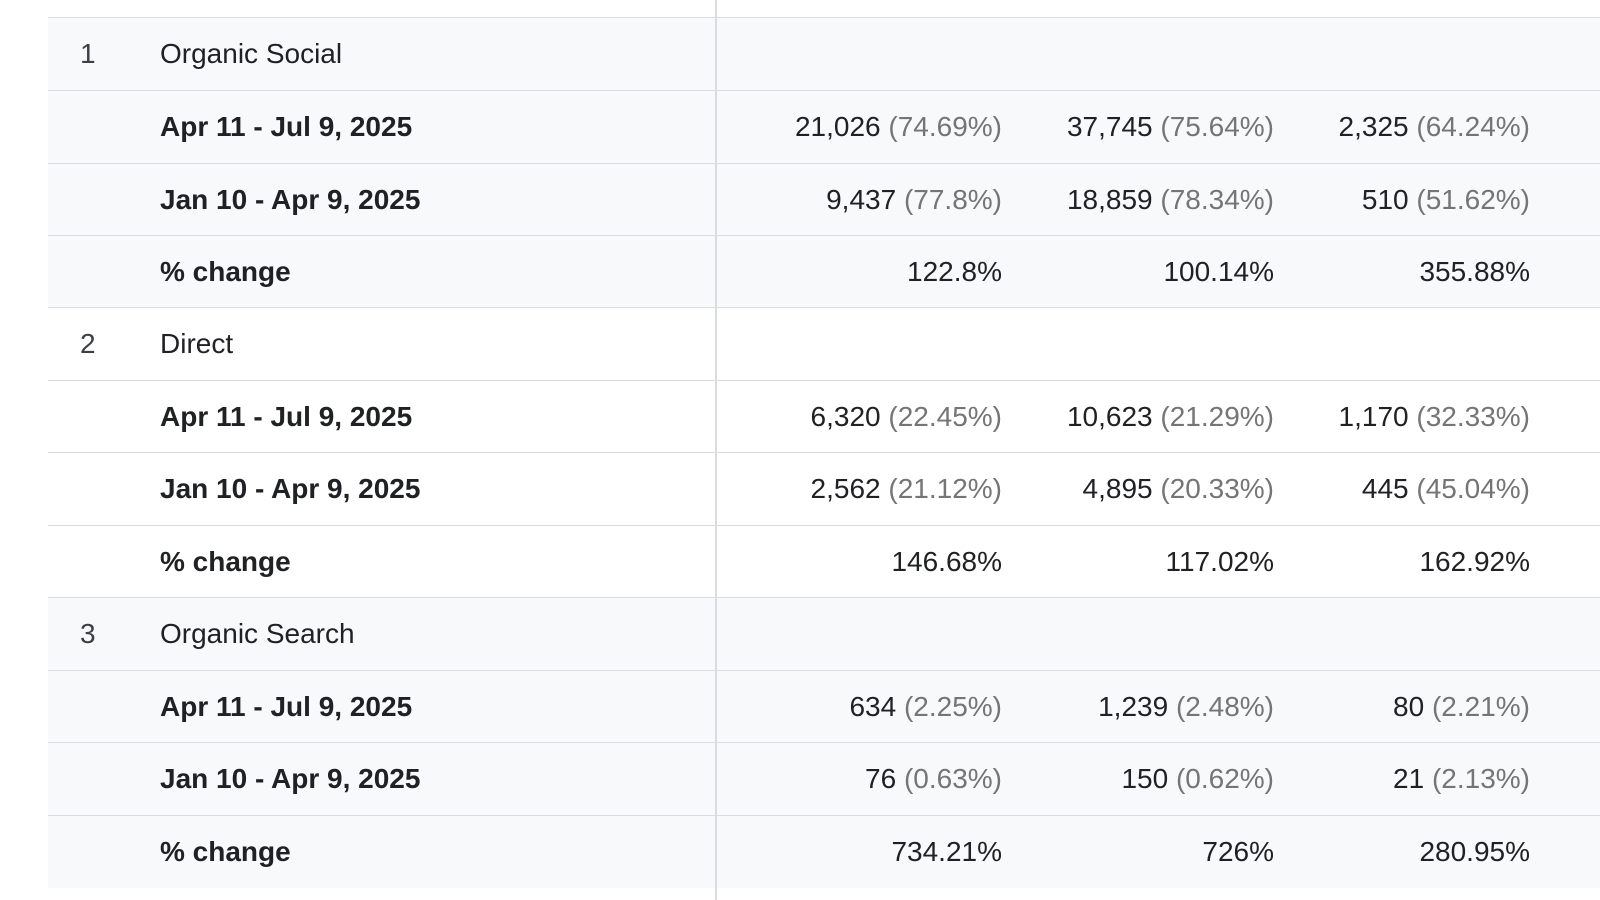 The image size is (1600, 900). Describe the element at coordinates (906, 416) in the screenshot. I see `metric-1-cell: 6,320 (22.45%)` at that location.